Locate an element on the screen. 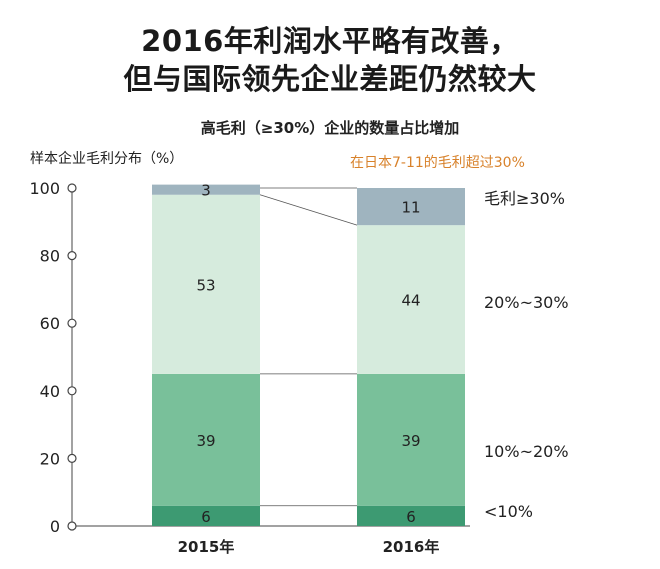 The height and width of the screenshot is (569, 660). data-label: 44 is located at coordinates (410, 301).